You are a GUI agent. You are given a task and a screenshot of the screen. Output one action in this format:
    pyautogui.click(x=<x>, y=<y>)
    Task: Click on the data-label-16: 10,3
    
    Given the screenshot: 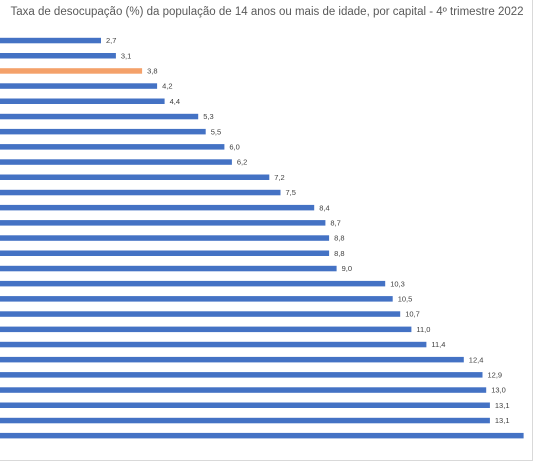 What is the action you would take?
    pyautogui.click(x=397, y=283)
    